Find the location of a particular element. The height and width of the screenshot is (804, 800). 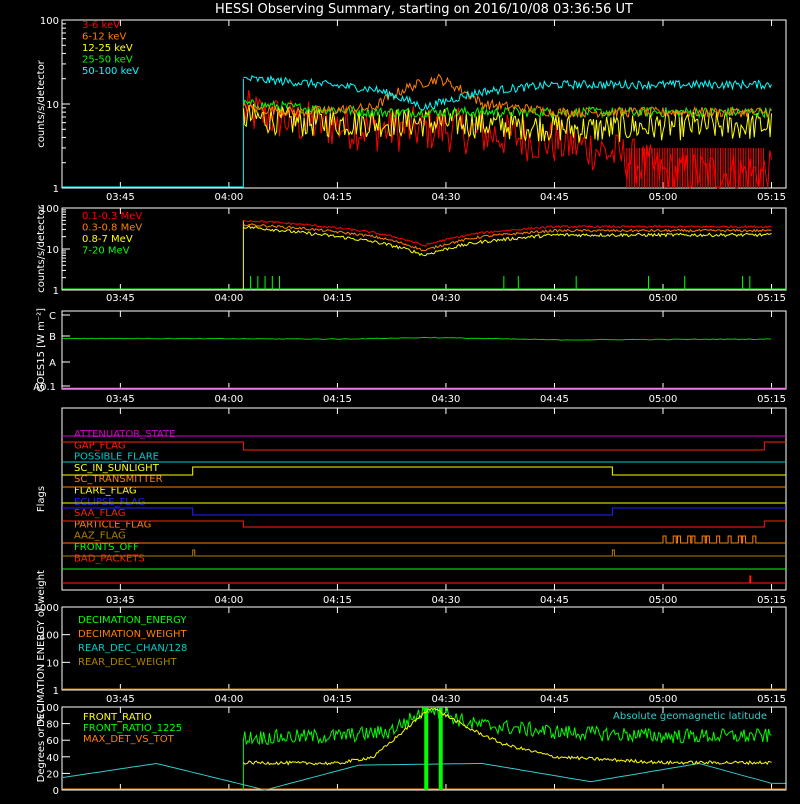

legend-entry: GAP_FLAG is located at coordinates (100, 445).